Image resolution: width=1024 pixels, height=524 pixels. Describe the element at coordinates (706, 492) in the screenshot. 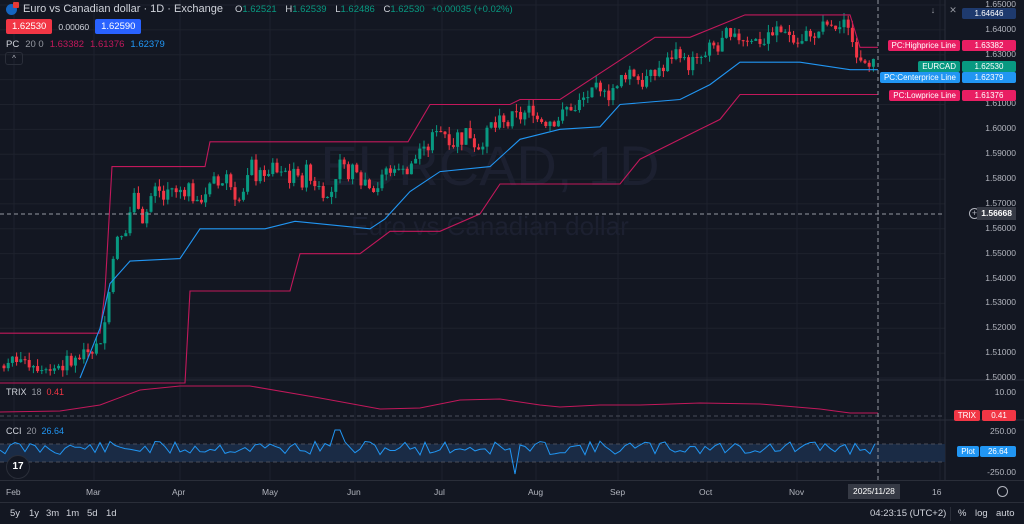

I see `time-axis-label: Oct` at that location.